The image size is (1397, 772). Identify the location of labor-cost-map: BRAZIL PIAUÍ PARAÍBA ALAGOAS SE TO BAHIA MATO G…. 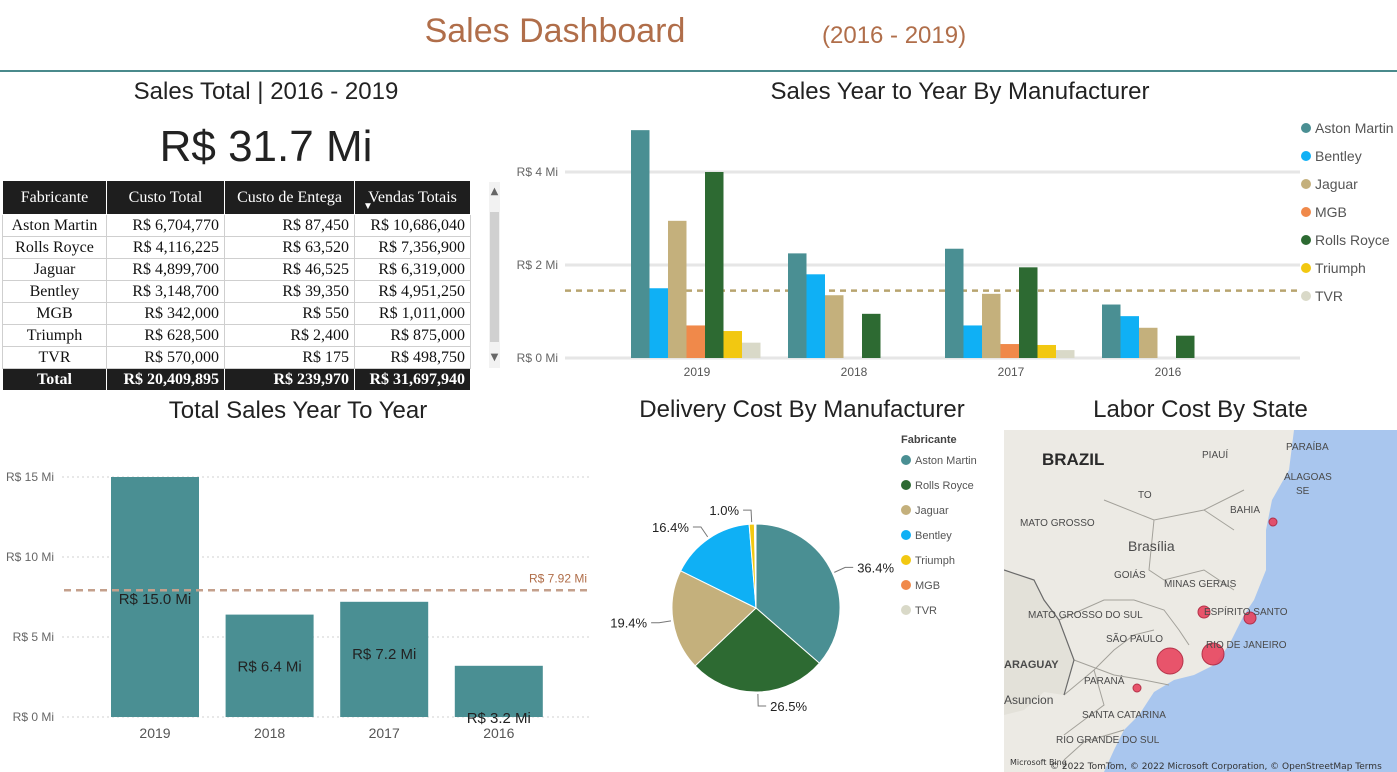
(1200, 601).